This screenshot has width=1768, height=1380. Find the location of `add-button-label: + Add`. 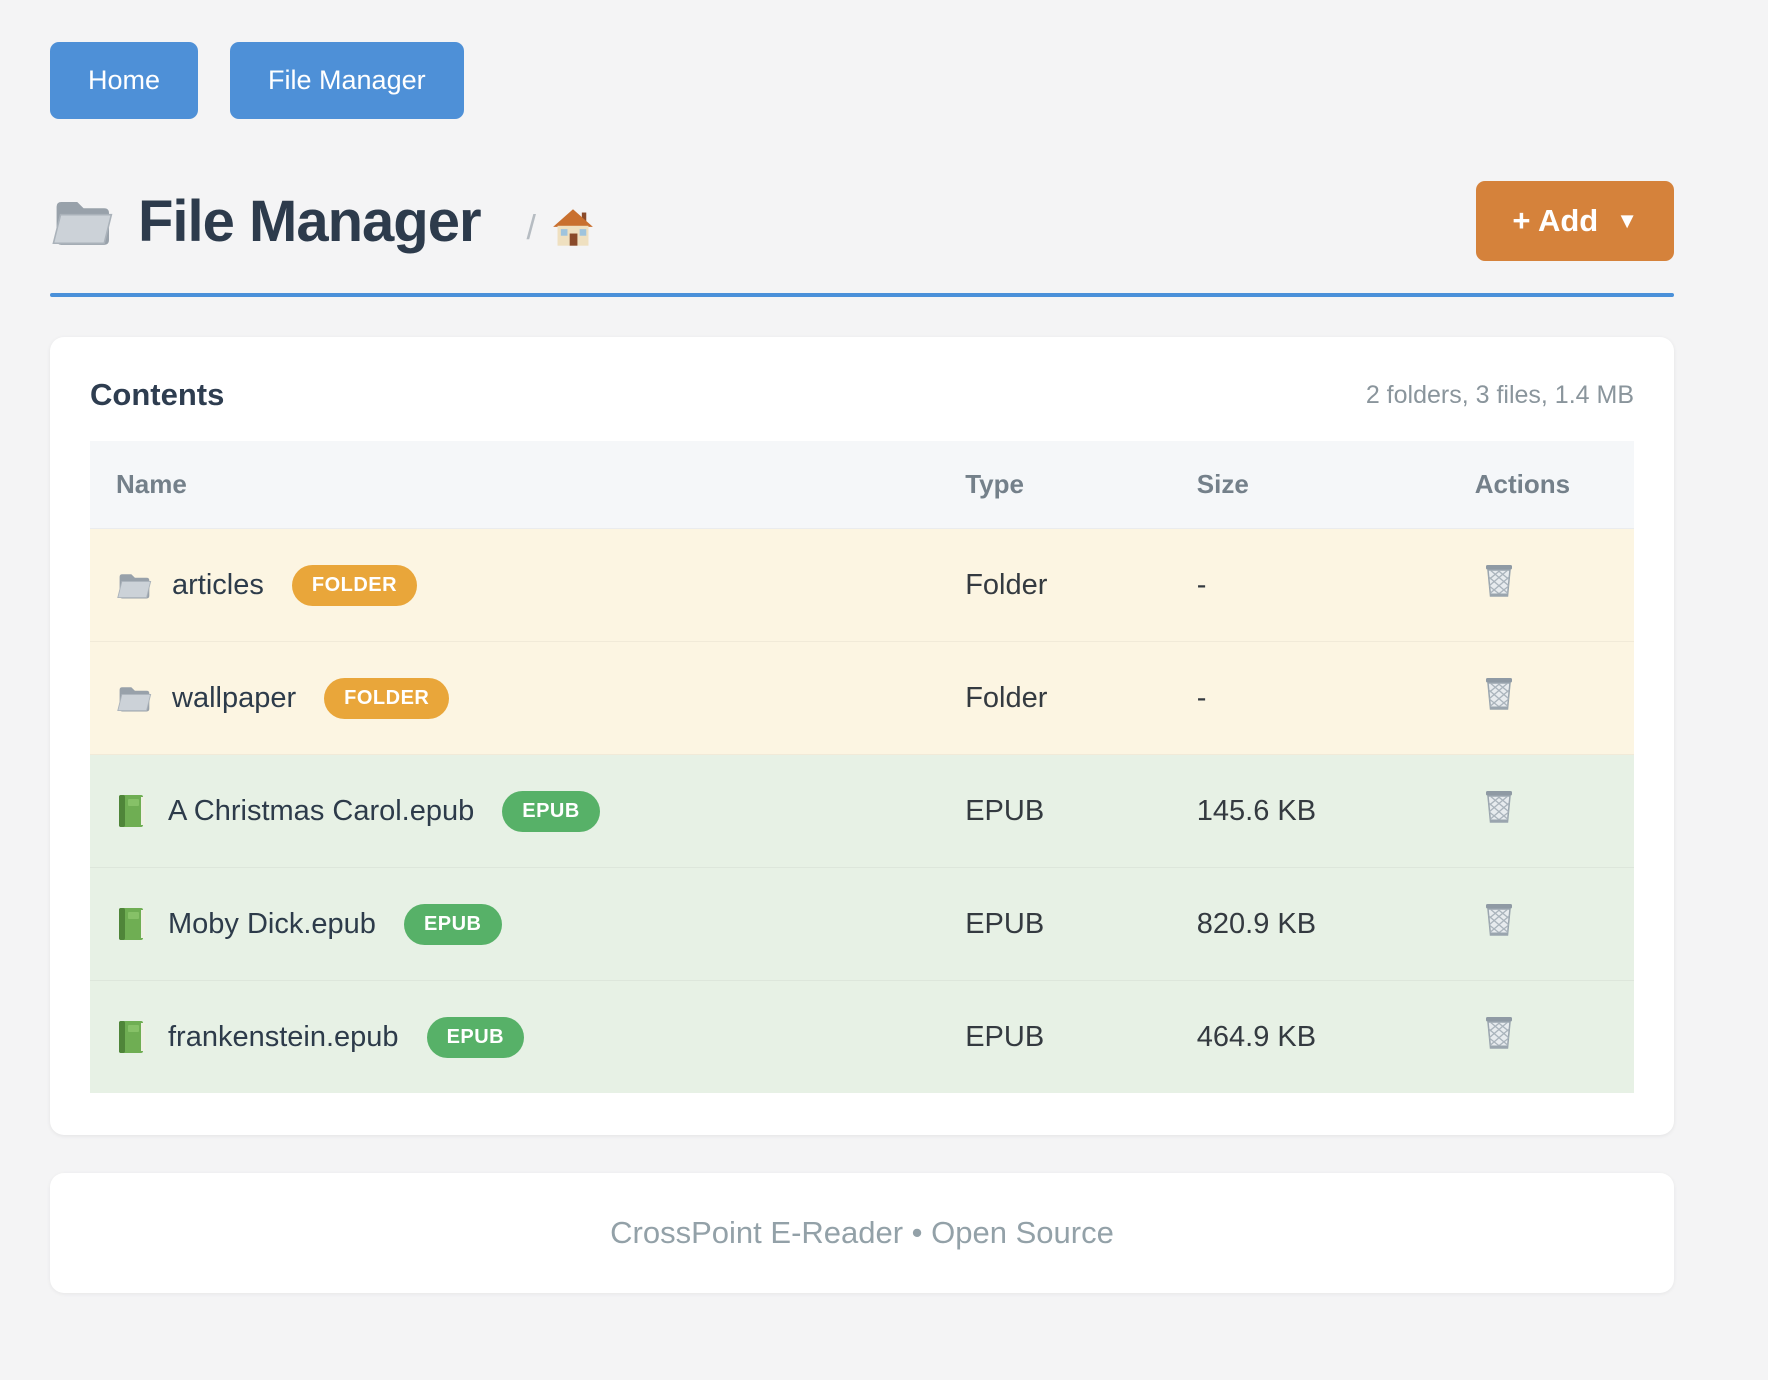

add-button-label: + Add is located at coordinates (1555, 220).